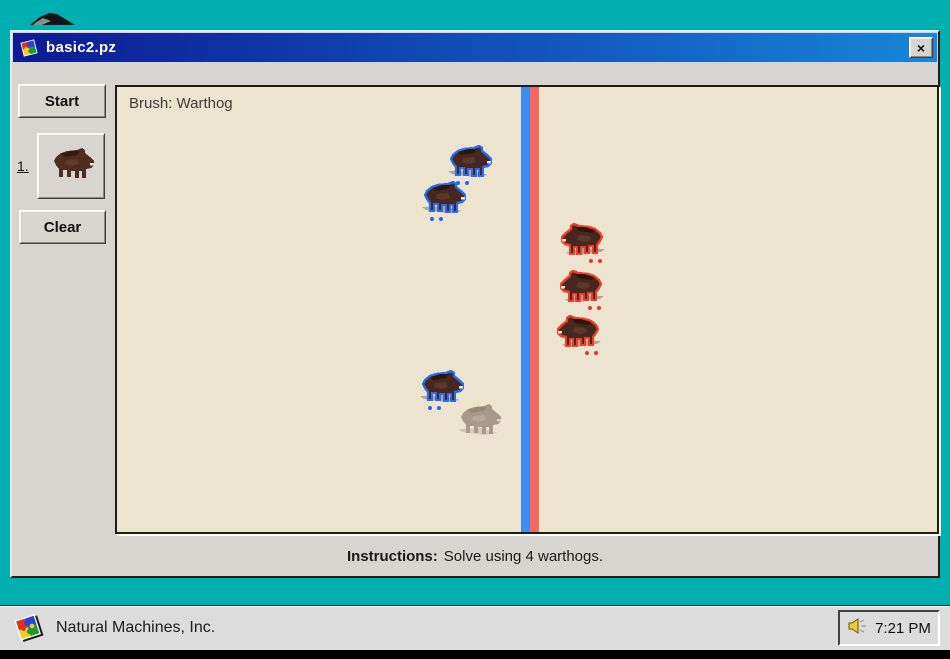  I want to click on warthog-brush-button, so click(71, 166).